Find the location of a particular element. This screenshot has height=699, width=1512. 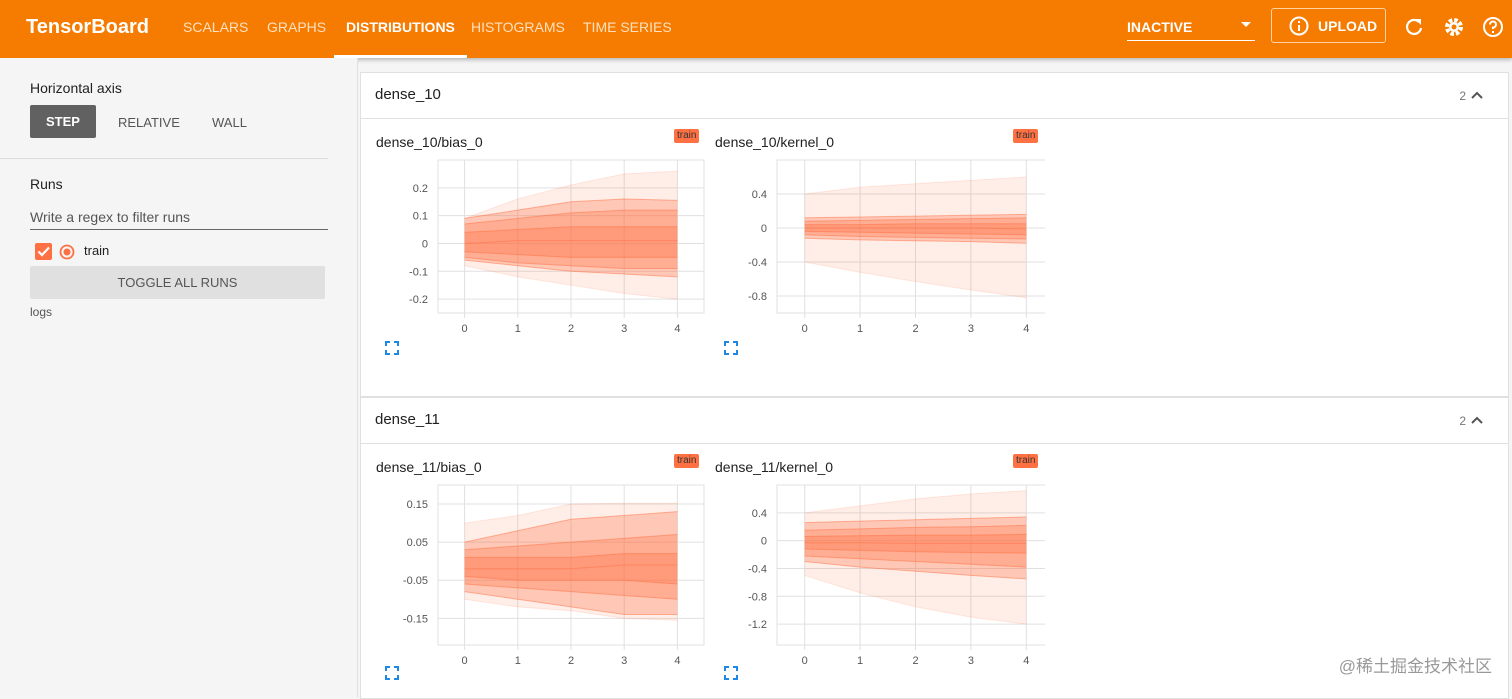

chart: 0.4 0 -0.4 -0.8 -1.2 0 1 2 3 4 is located at coordinates (872, 569).